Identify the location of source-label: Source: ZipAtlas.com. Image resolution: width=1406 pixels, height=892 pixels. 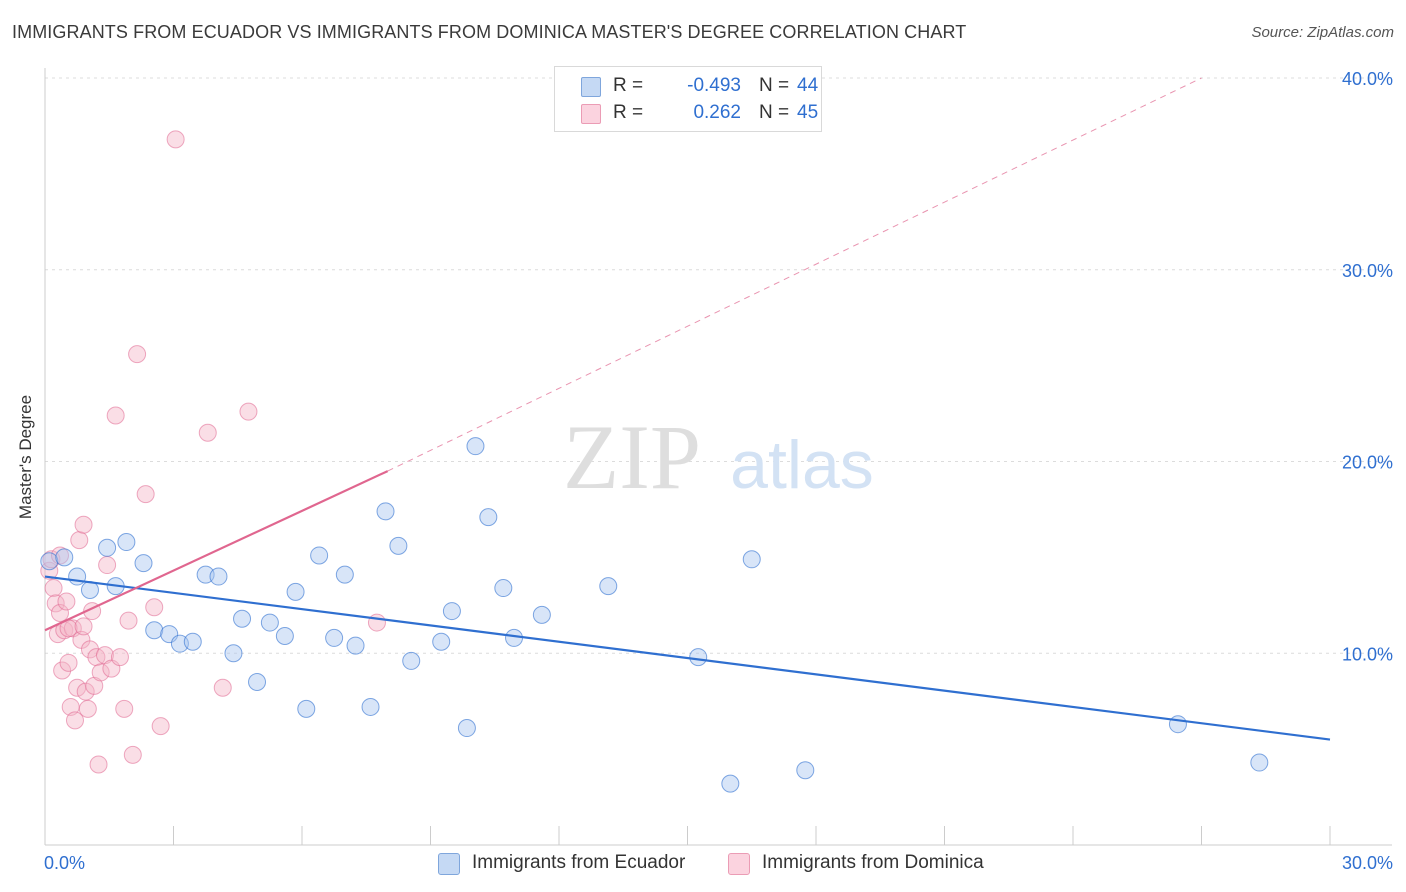
(1322, 32).